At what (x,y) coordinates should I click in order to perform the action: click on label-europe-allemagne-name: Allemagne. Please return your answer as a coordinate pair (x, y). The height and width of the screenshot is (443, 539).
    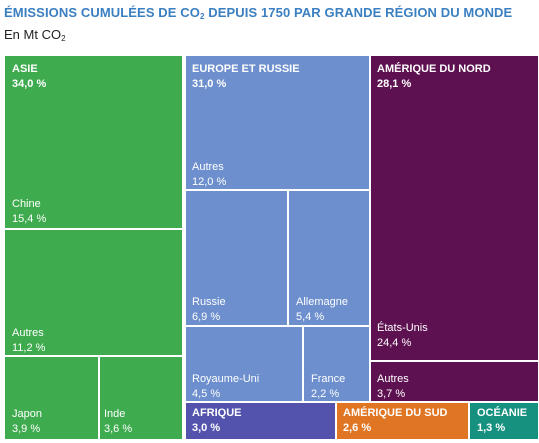
    Looking at the image, I should click on (322, 302).